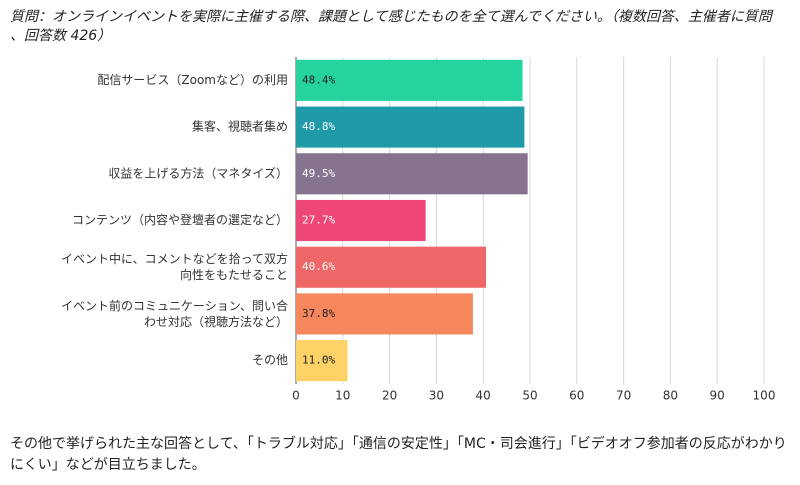 This screenshot has width=800, height=485. What do you see at coordinates (389, 396) in the screenshot?
I see `x-tick-label: 20` at bounding box center [389, 396].